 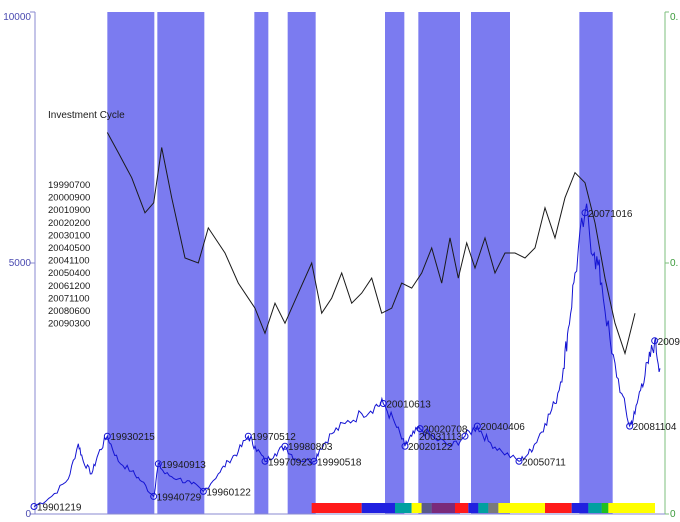 What do you see at coordinates (132, 437) in the screenshot?
I see `annotation-label-2: 19930215` at bounding box center [132, 437].